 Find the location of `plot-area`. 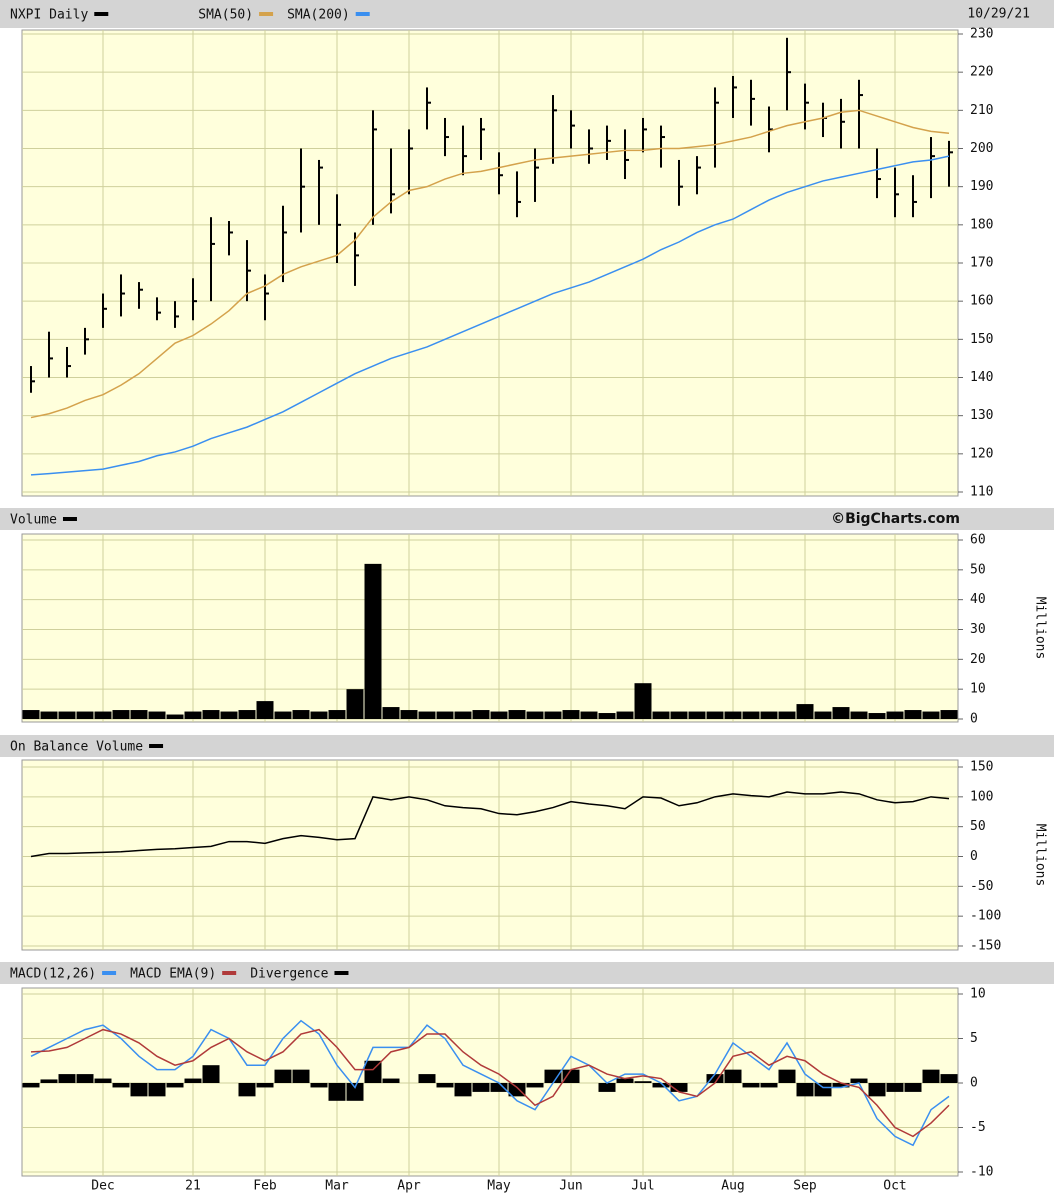

plot-area is located at coordinates (490, 1082).